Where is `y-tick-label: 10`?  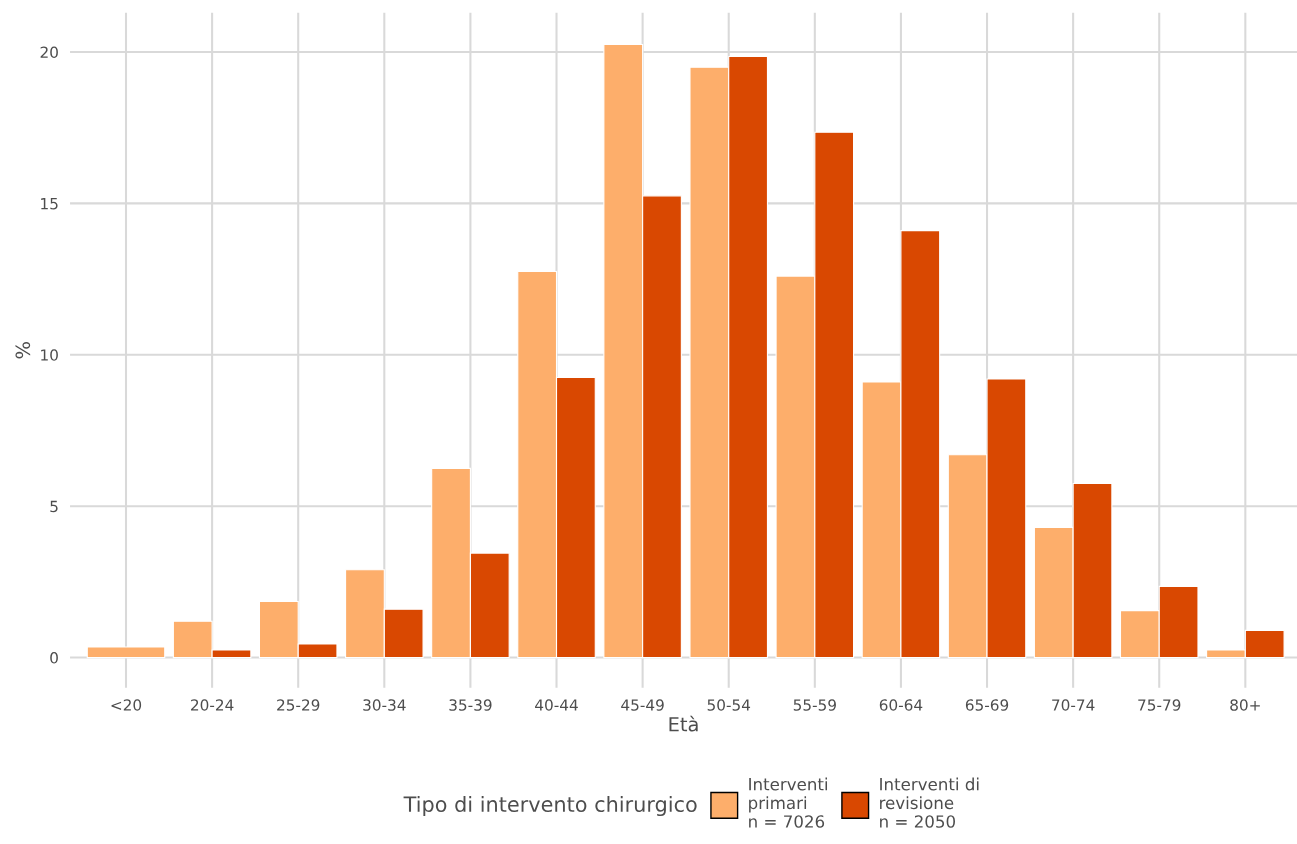 y-tick-label: 10 is located at coordinates (49, 355).